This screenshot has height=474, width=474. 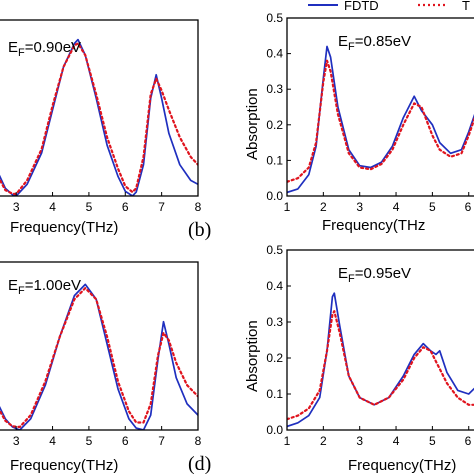 I want to click on annotation-ef-top-left: EF=0.90eV, so click(x=44, y=49).